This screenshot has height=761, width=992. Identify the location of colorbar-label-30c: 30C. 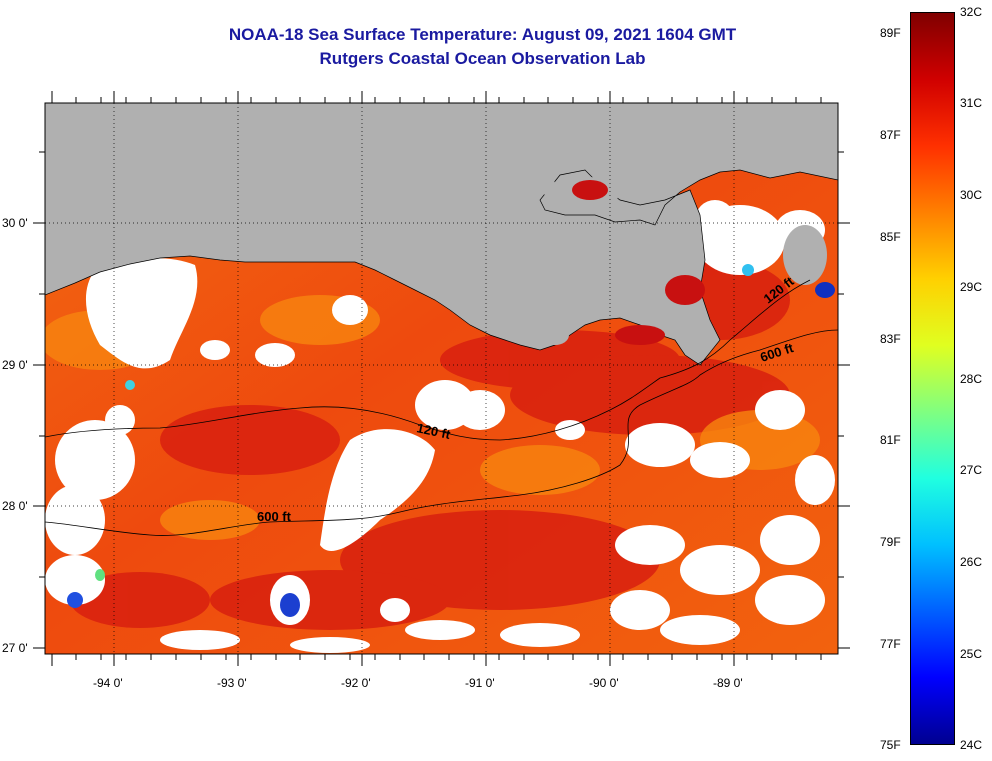
(971, 195).